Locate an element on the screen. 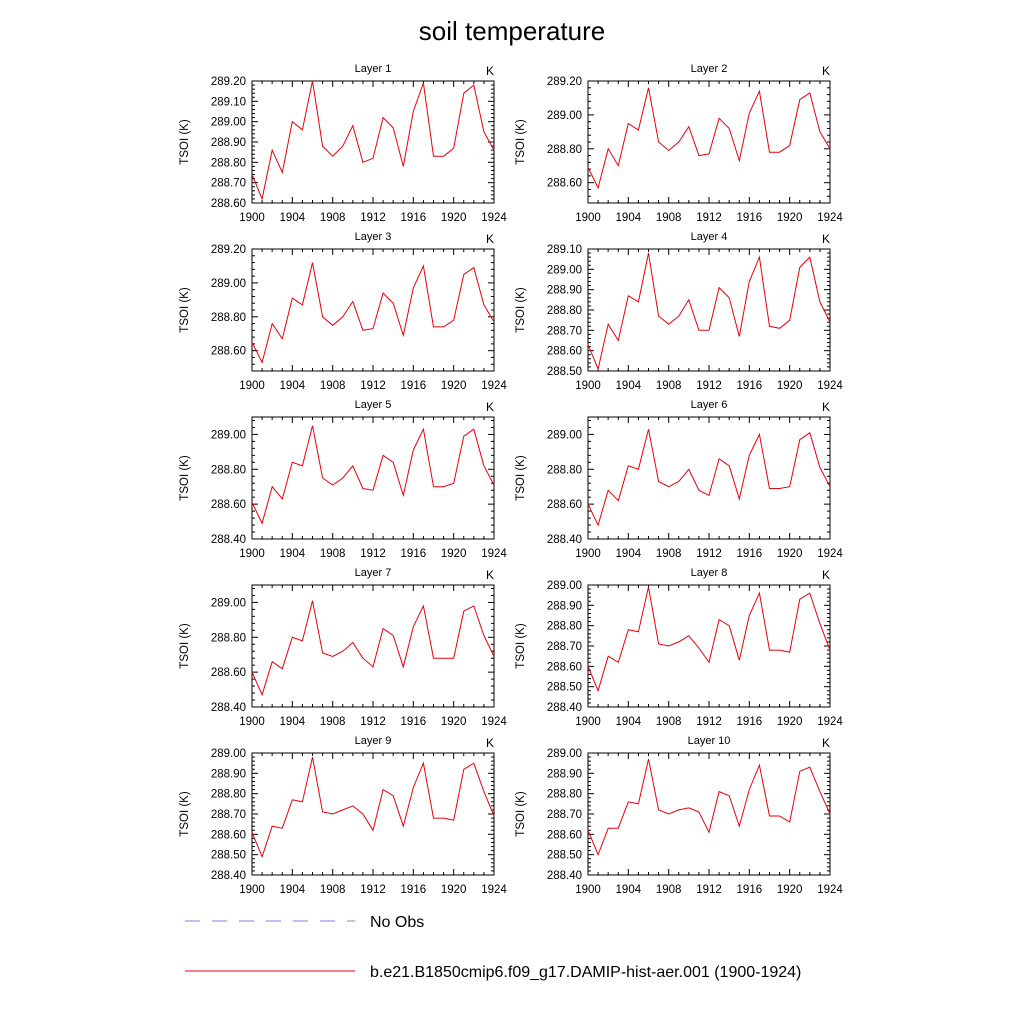 The height and width of the screenshot is (1024, 1024). y-tick-label: 288.70 is located at coordinates (564, 647).